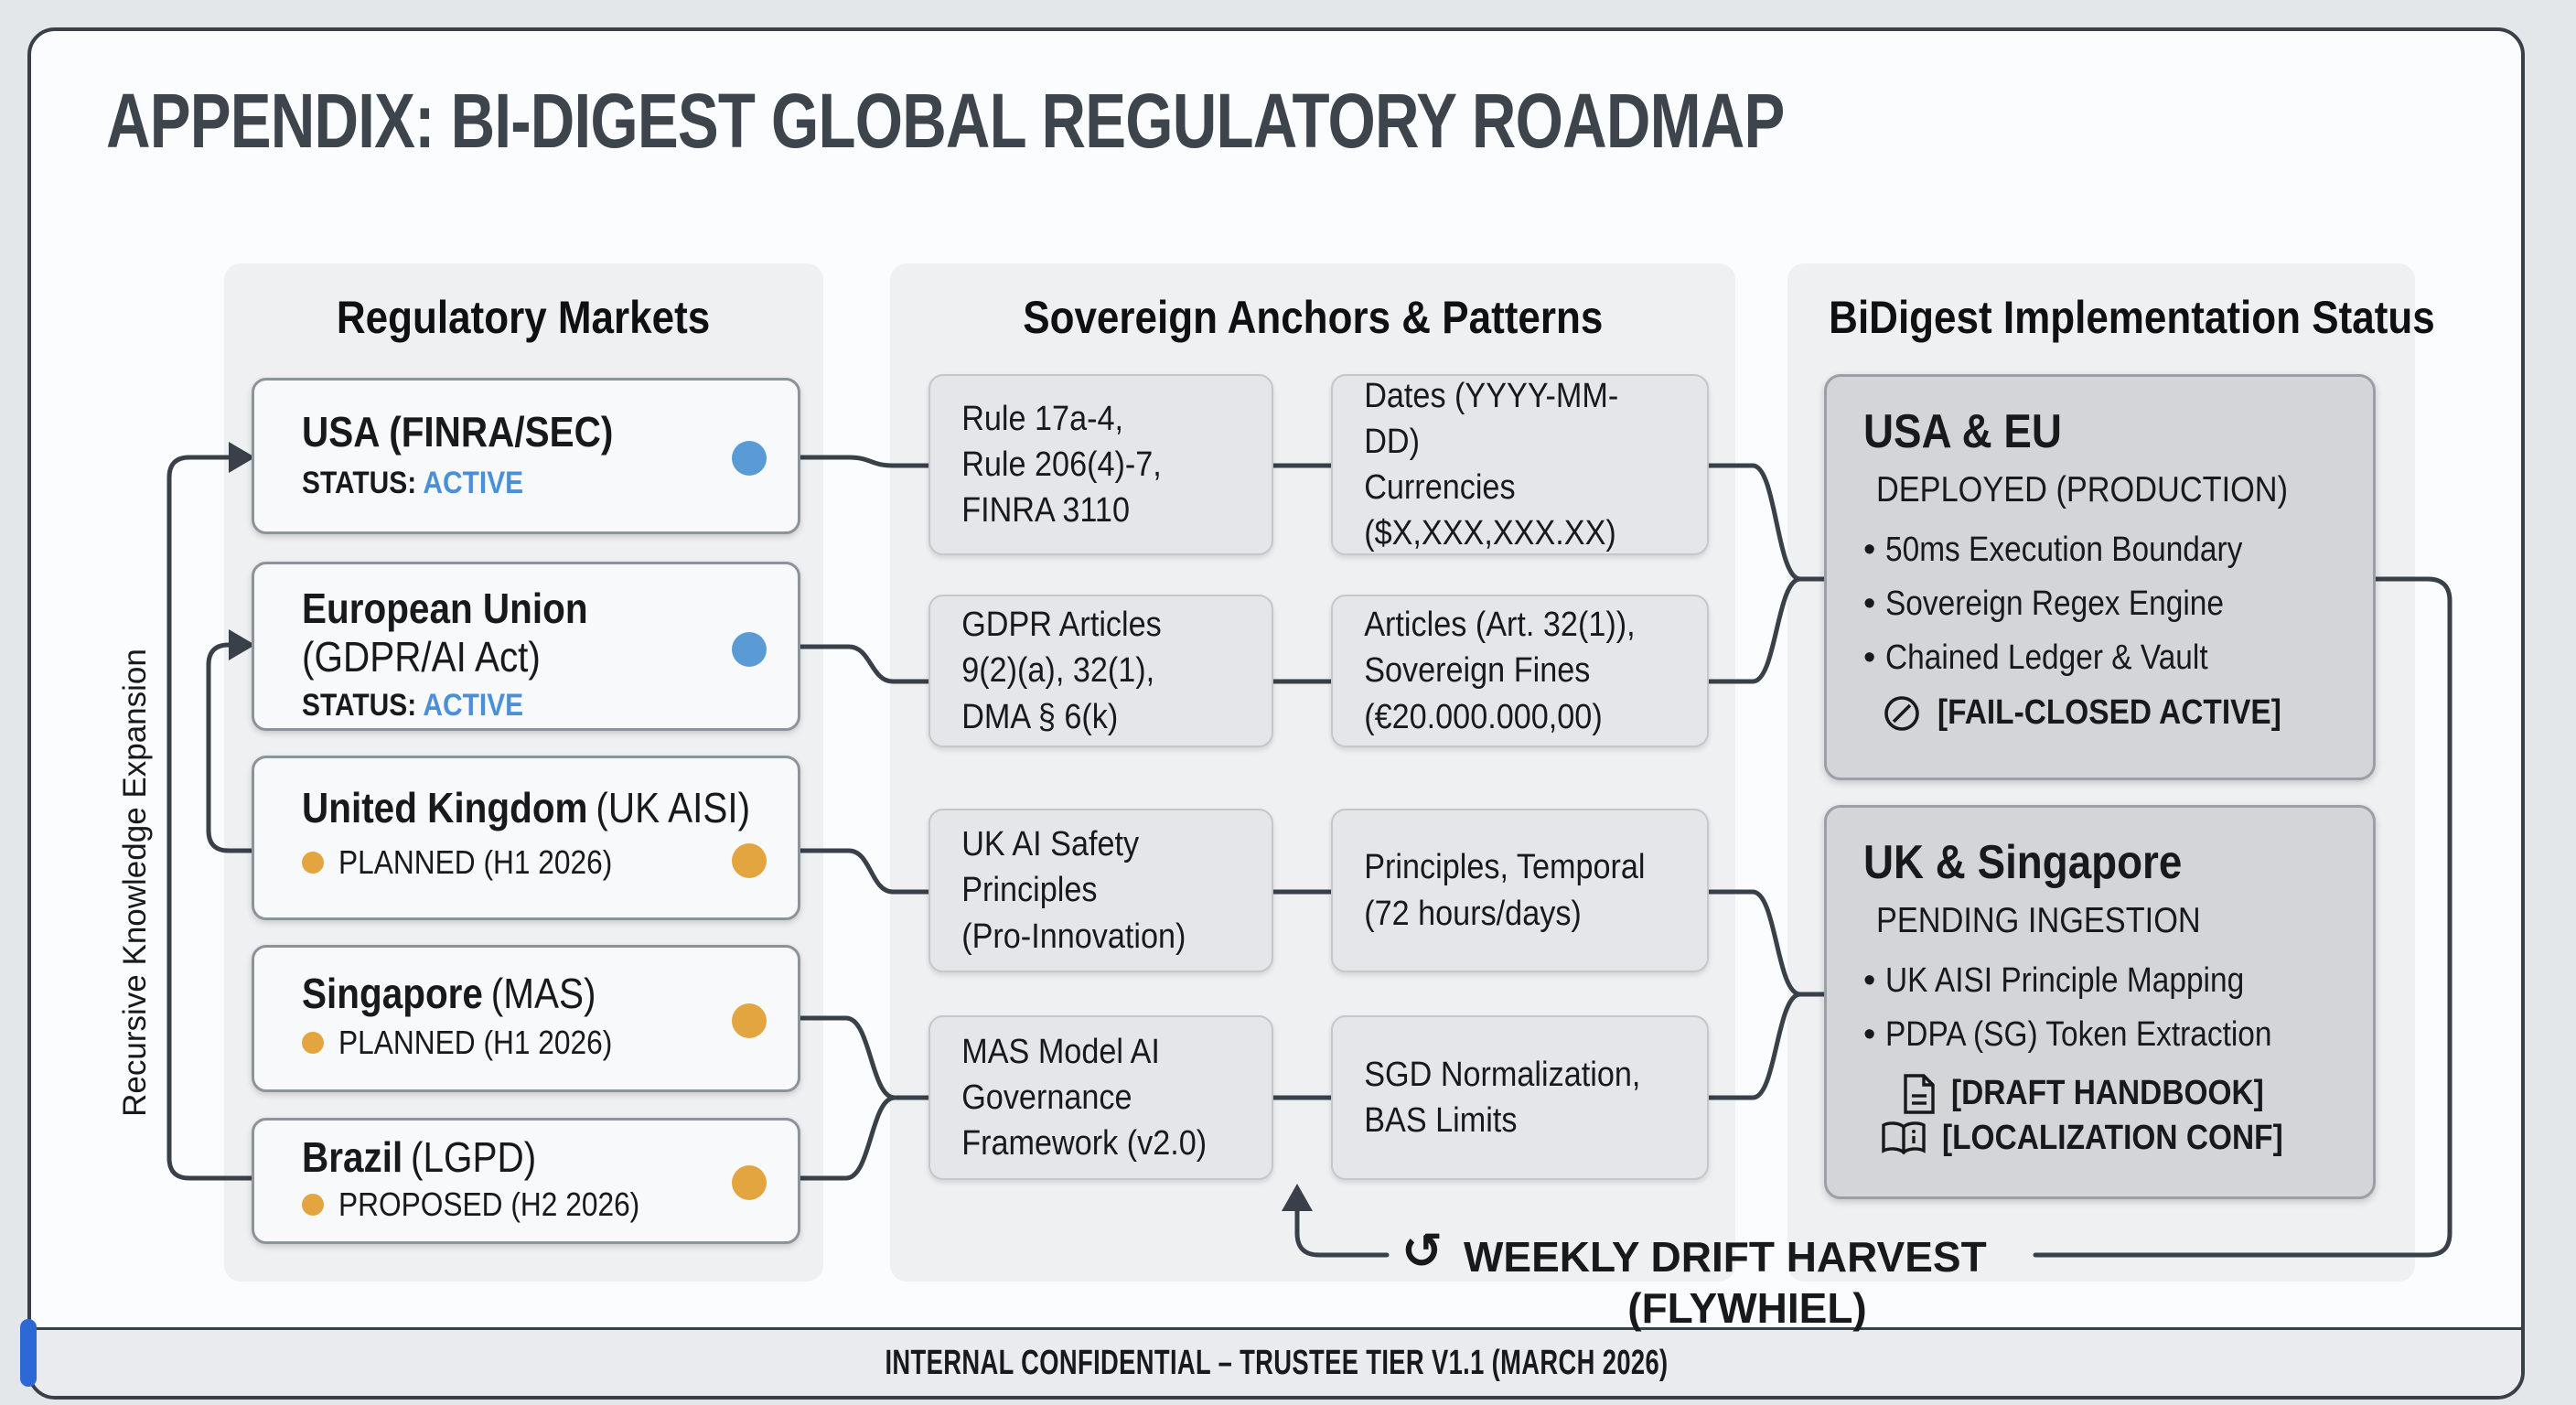 Image resolution: width=2576 pixels, height=1405 pixels. I want to click on localization-conf-badge: [LOCALIZATION CONF], so click(2104, 1139).